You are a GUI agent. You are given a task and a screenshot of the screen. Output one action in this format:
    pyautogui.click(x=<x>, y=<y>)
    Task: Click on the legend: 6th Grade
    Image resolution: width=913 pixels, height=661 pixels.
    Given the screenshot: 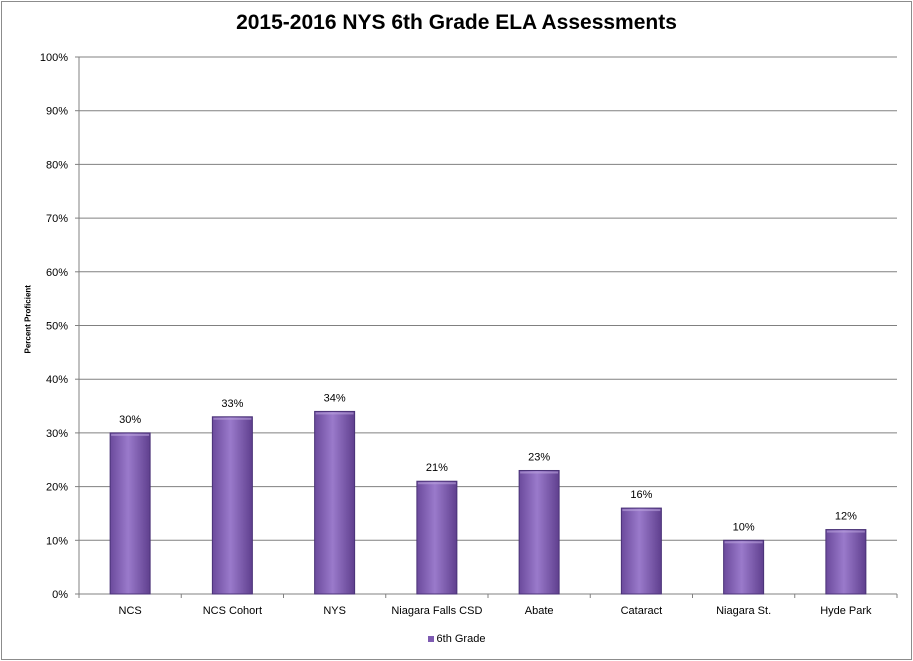 What is the action you would take?
    pyautogui.click(x=456, y=639)
    